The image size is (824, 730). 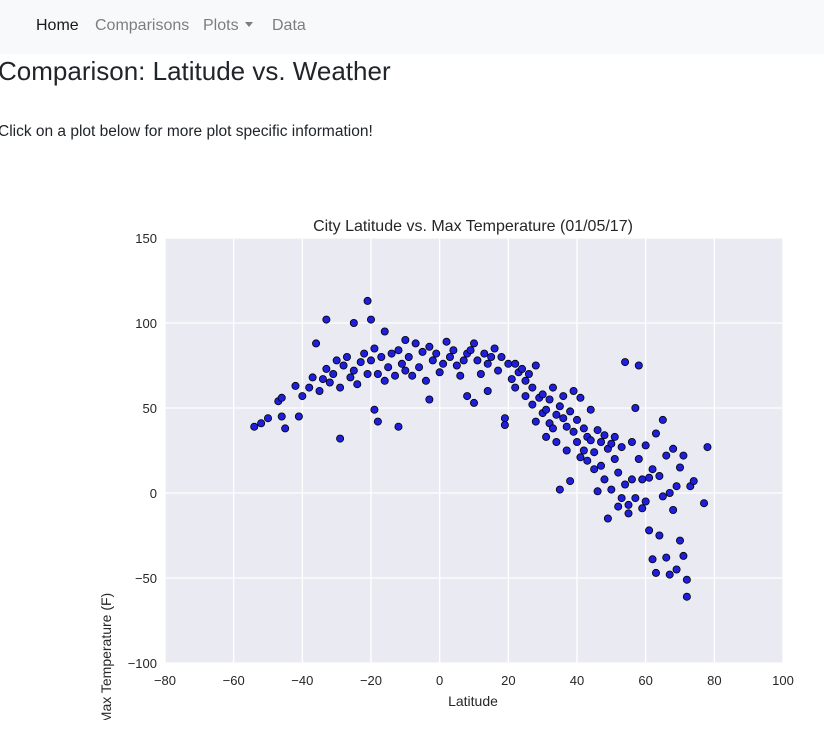 I want to click on x-tick-label: −20, so click(x=371, y=680).